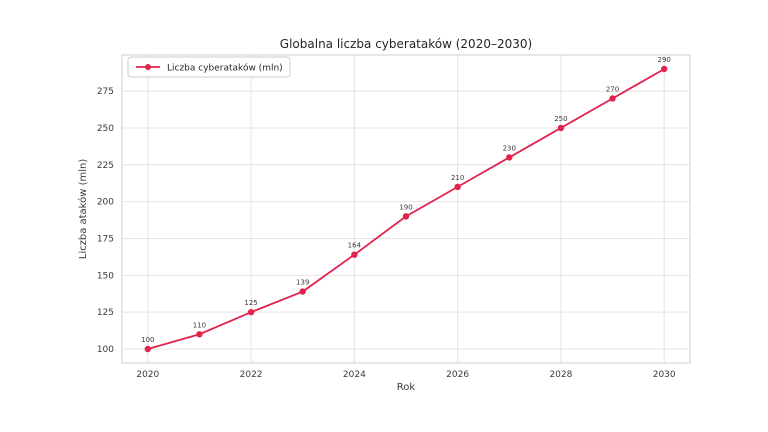 This screenshot has width=768, height=432. I want to click on data-point-label: 190, so click(405, 207).